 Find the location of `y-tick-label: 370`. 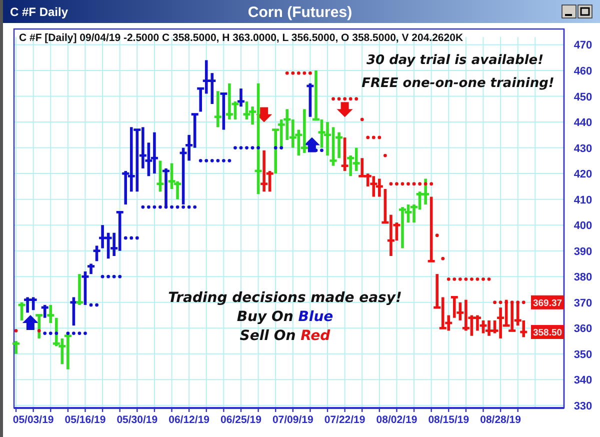

y-tick-label: 370 is located at coordinates (583, 303).